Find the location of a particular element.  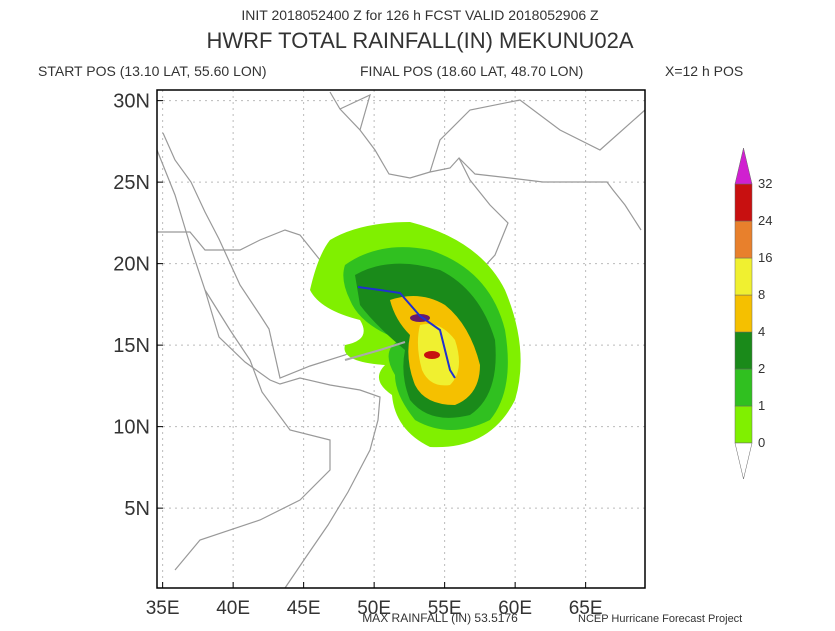

lat-label: 15N is located at coordinates (131, 346).